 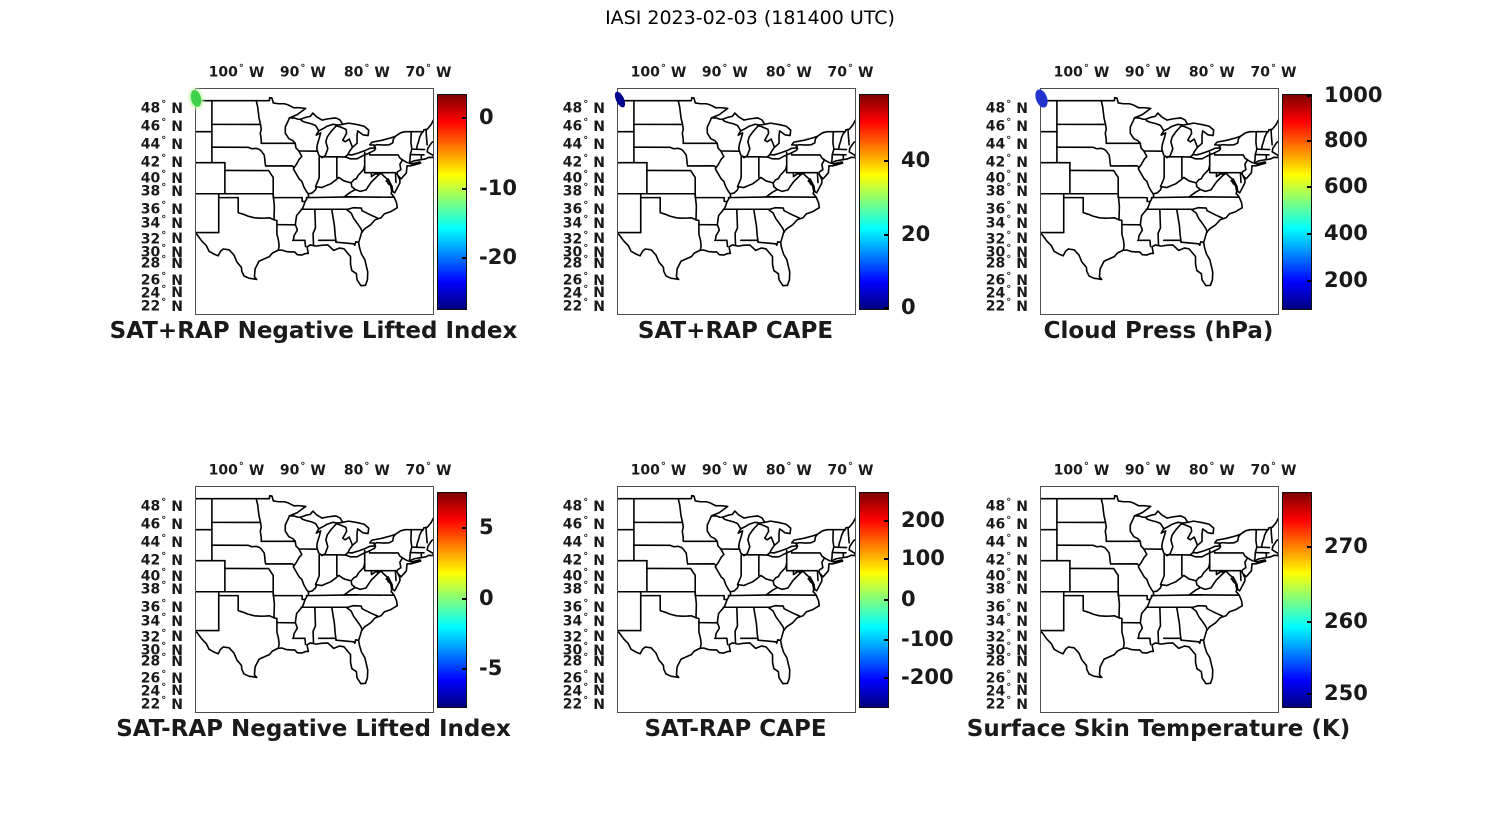 I want to click on lat-tick-label: 24° N, so click(x=162, y=292).